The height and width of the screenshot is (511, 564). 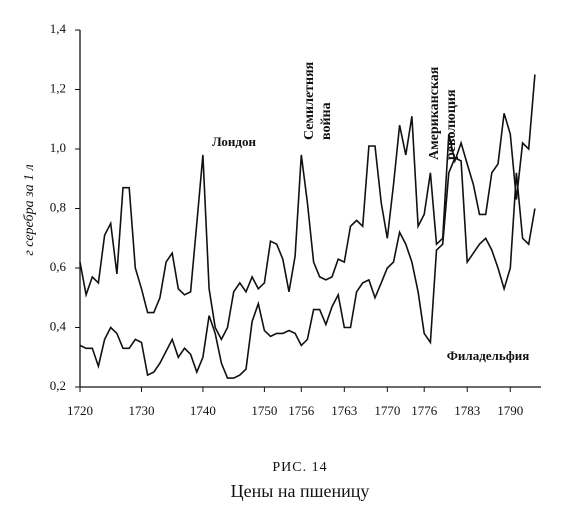 I want to click on annotation: война, so click(x=326, y=121).